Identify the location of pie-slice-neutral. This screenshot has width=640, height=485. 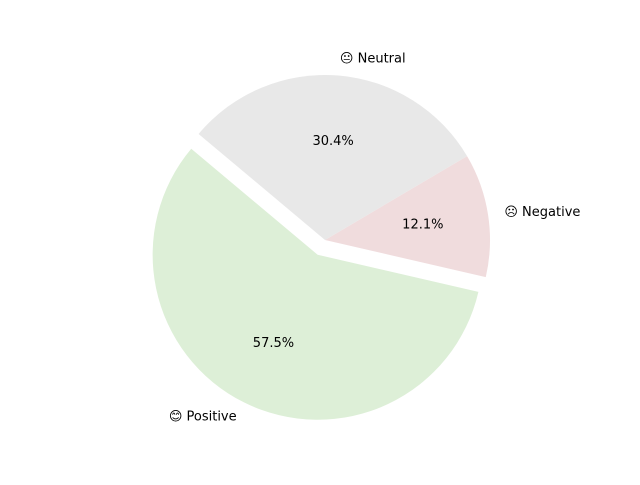
(333, 157).